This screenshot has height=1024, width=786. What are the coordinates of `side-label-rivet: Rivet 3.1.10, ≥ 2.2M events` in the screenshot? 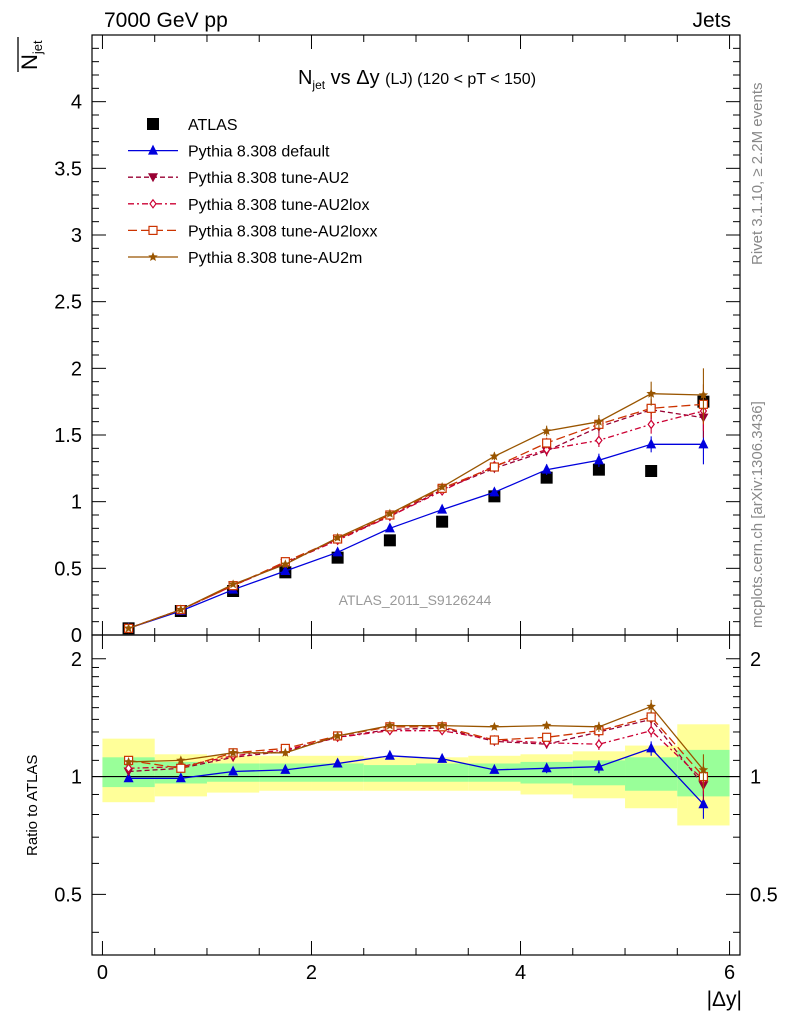 It's located at (757, 174).